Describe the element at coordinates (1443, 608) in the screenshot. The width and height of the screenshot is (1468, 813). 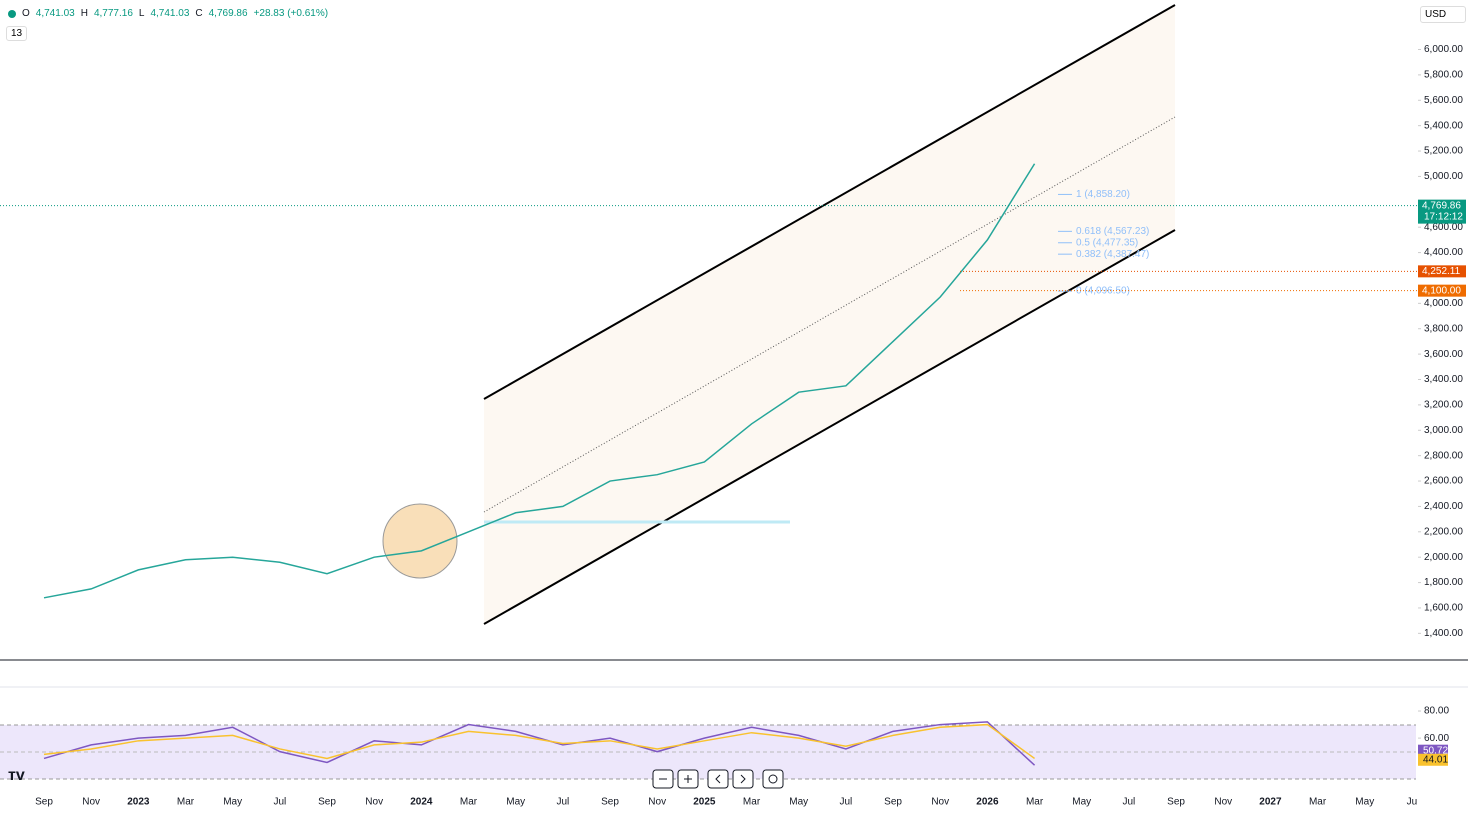
I see `y-tick-label: 1,600.00` at that location.